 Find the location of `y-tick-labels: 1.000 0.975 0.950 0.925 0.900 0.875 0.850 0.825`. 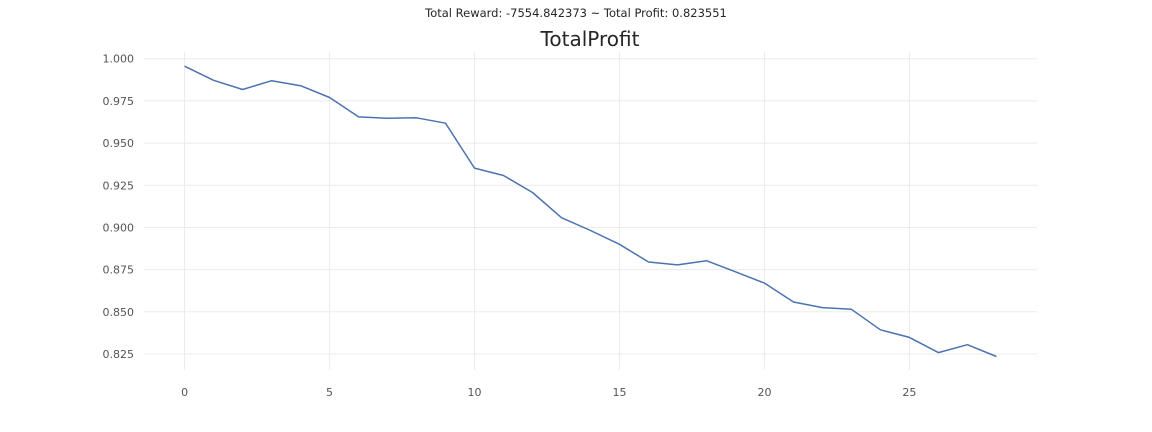

y-tick-labels: 1.000 0.975 0.950 0.925 0.900 0.875 0.850 0.825 is located at coordinates (119, 207).